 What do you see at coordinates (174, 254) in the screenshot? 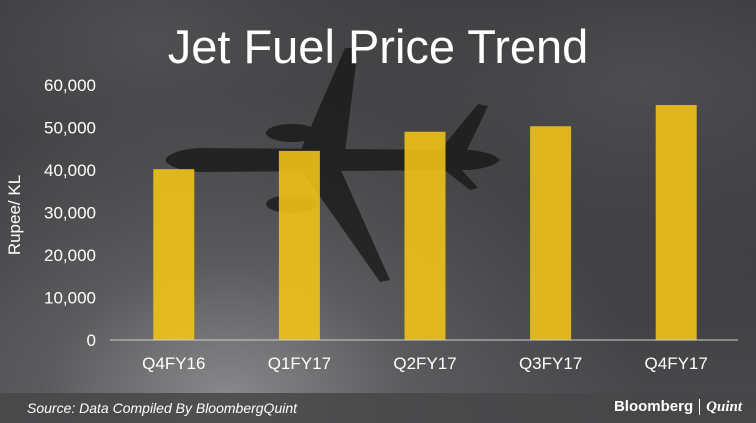
I see `bar-q4fy16` at bounding box center [174, 254].